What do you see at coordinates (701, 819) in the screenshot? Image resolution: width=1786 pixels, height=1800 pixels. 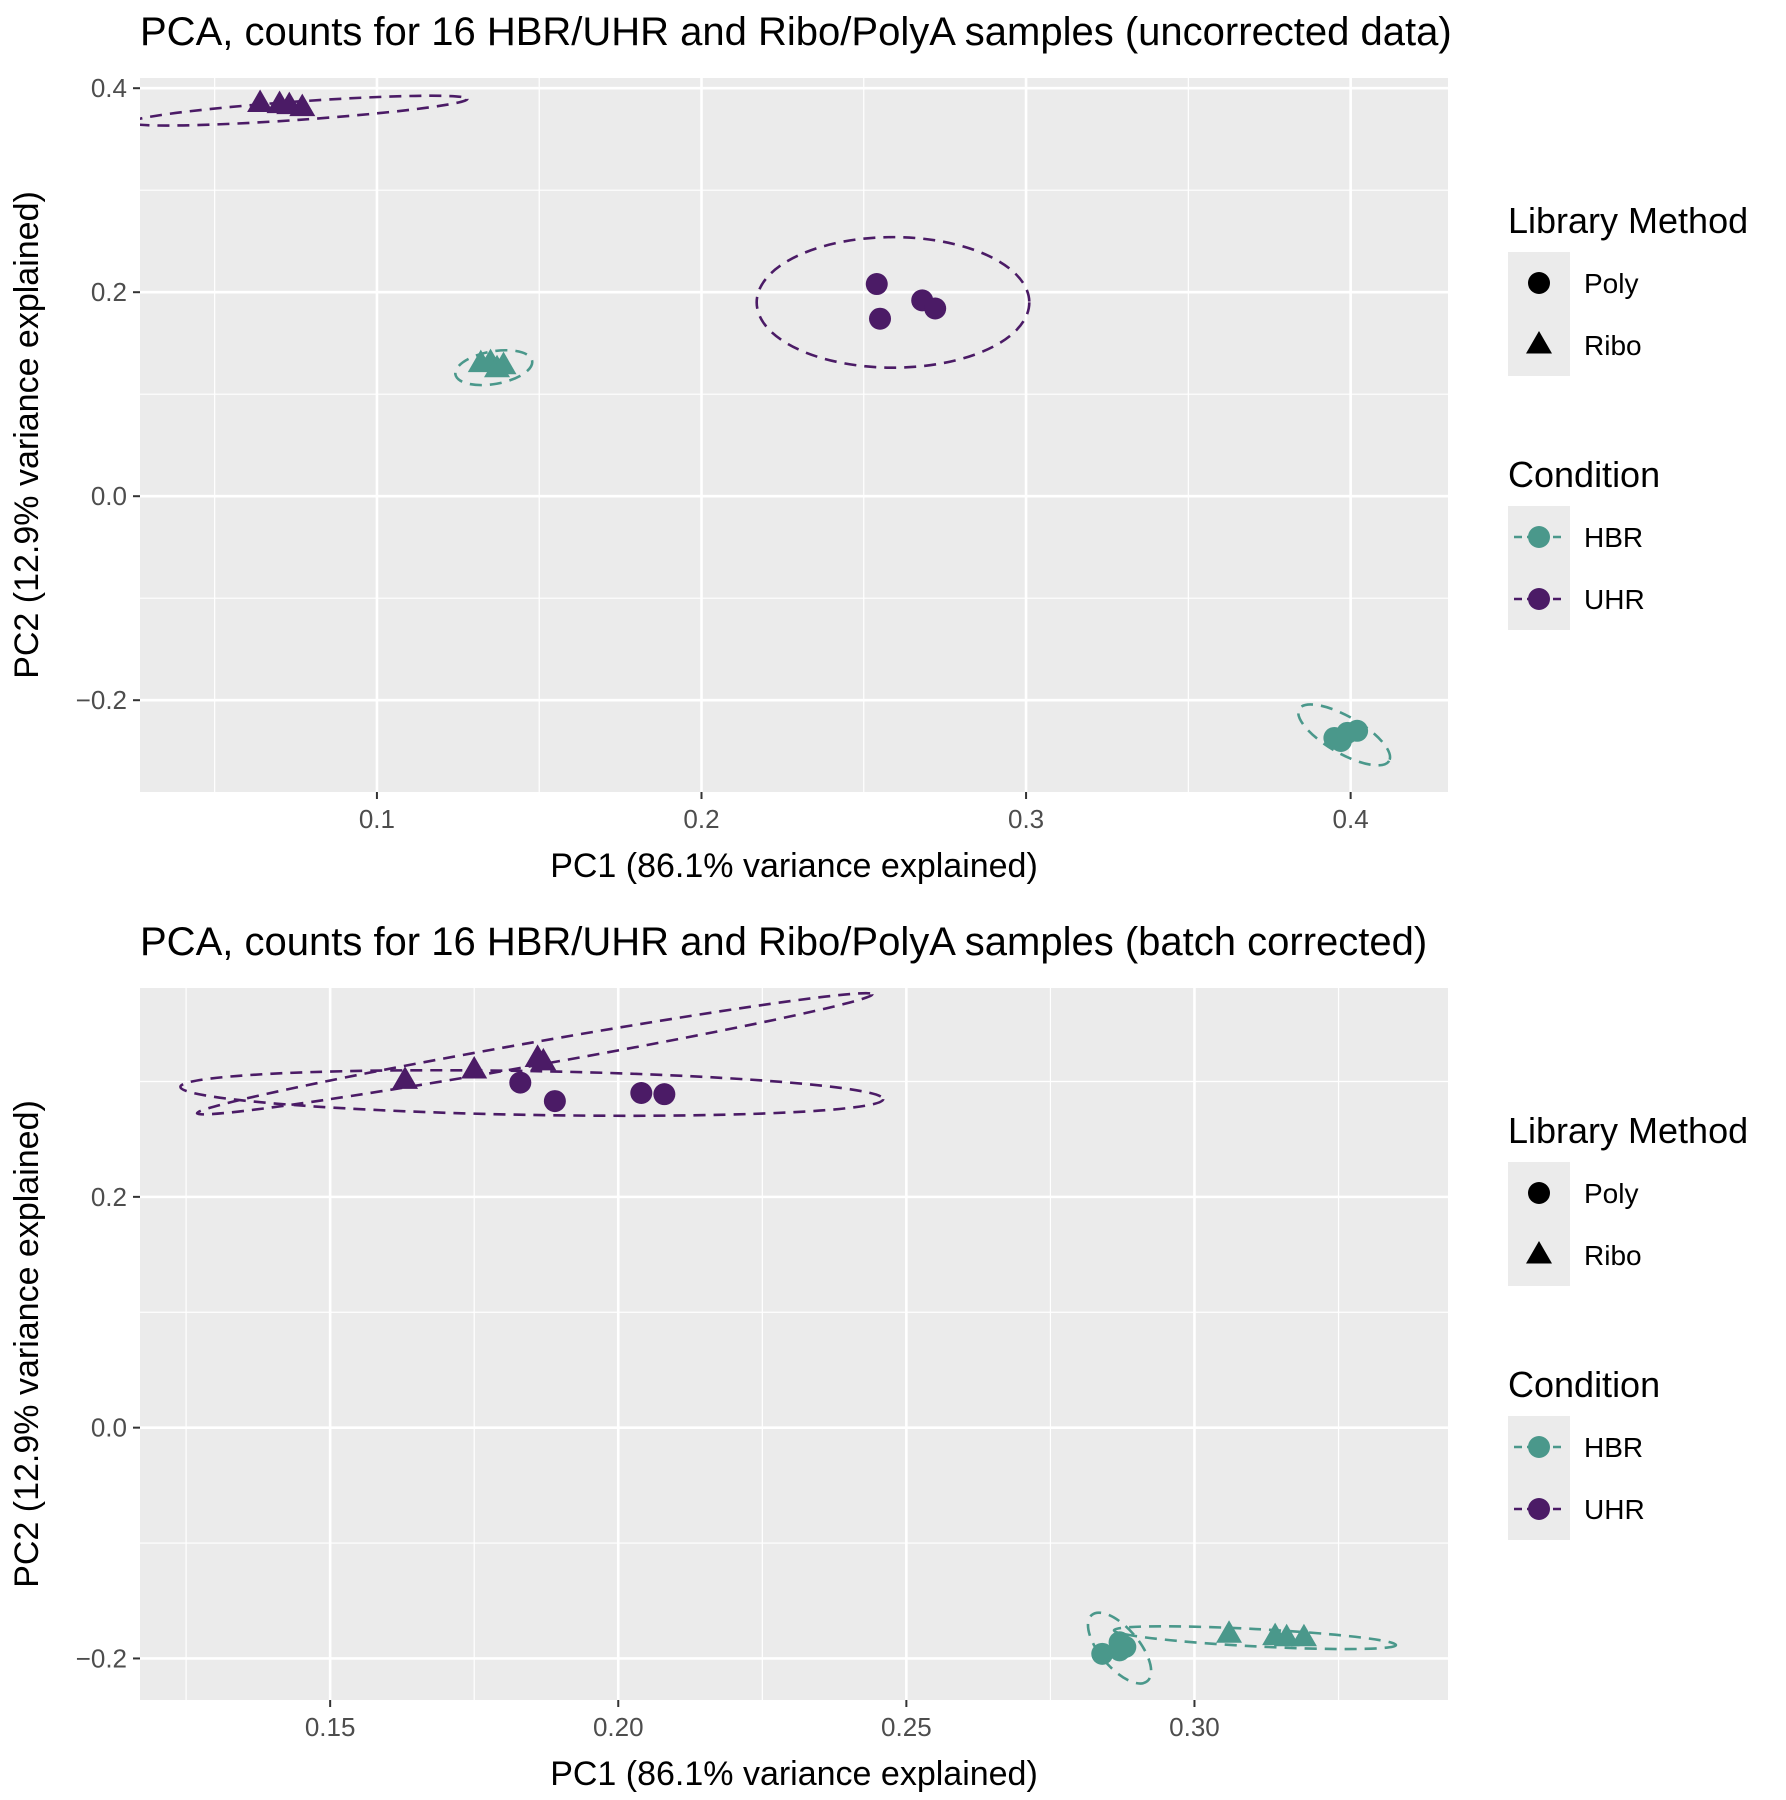 I see `x-tick-label: 0.2` at bounding box center [701, 819].